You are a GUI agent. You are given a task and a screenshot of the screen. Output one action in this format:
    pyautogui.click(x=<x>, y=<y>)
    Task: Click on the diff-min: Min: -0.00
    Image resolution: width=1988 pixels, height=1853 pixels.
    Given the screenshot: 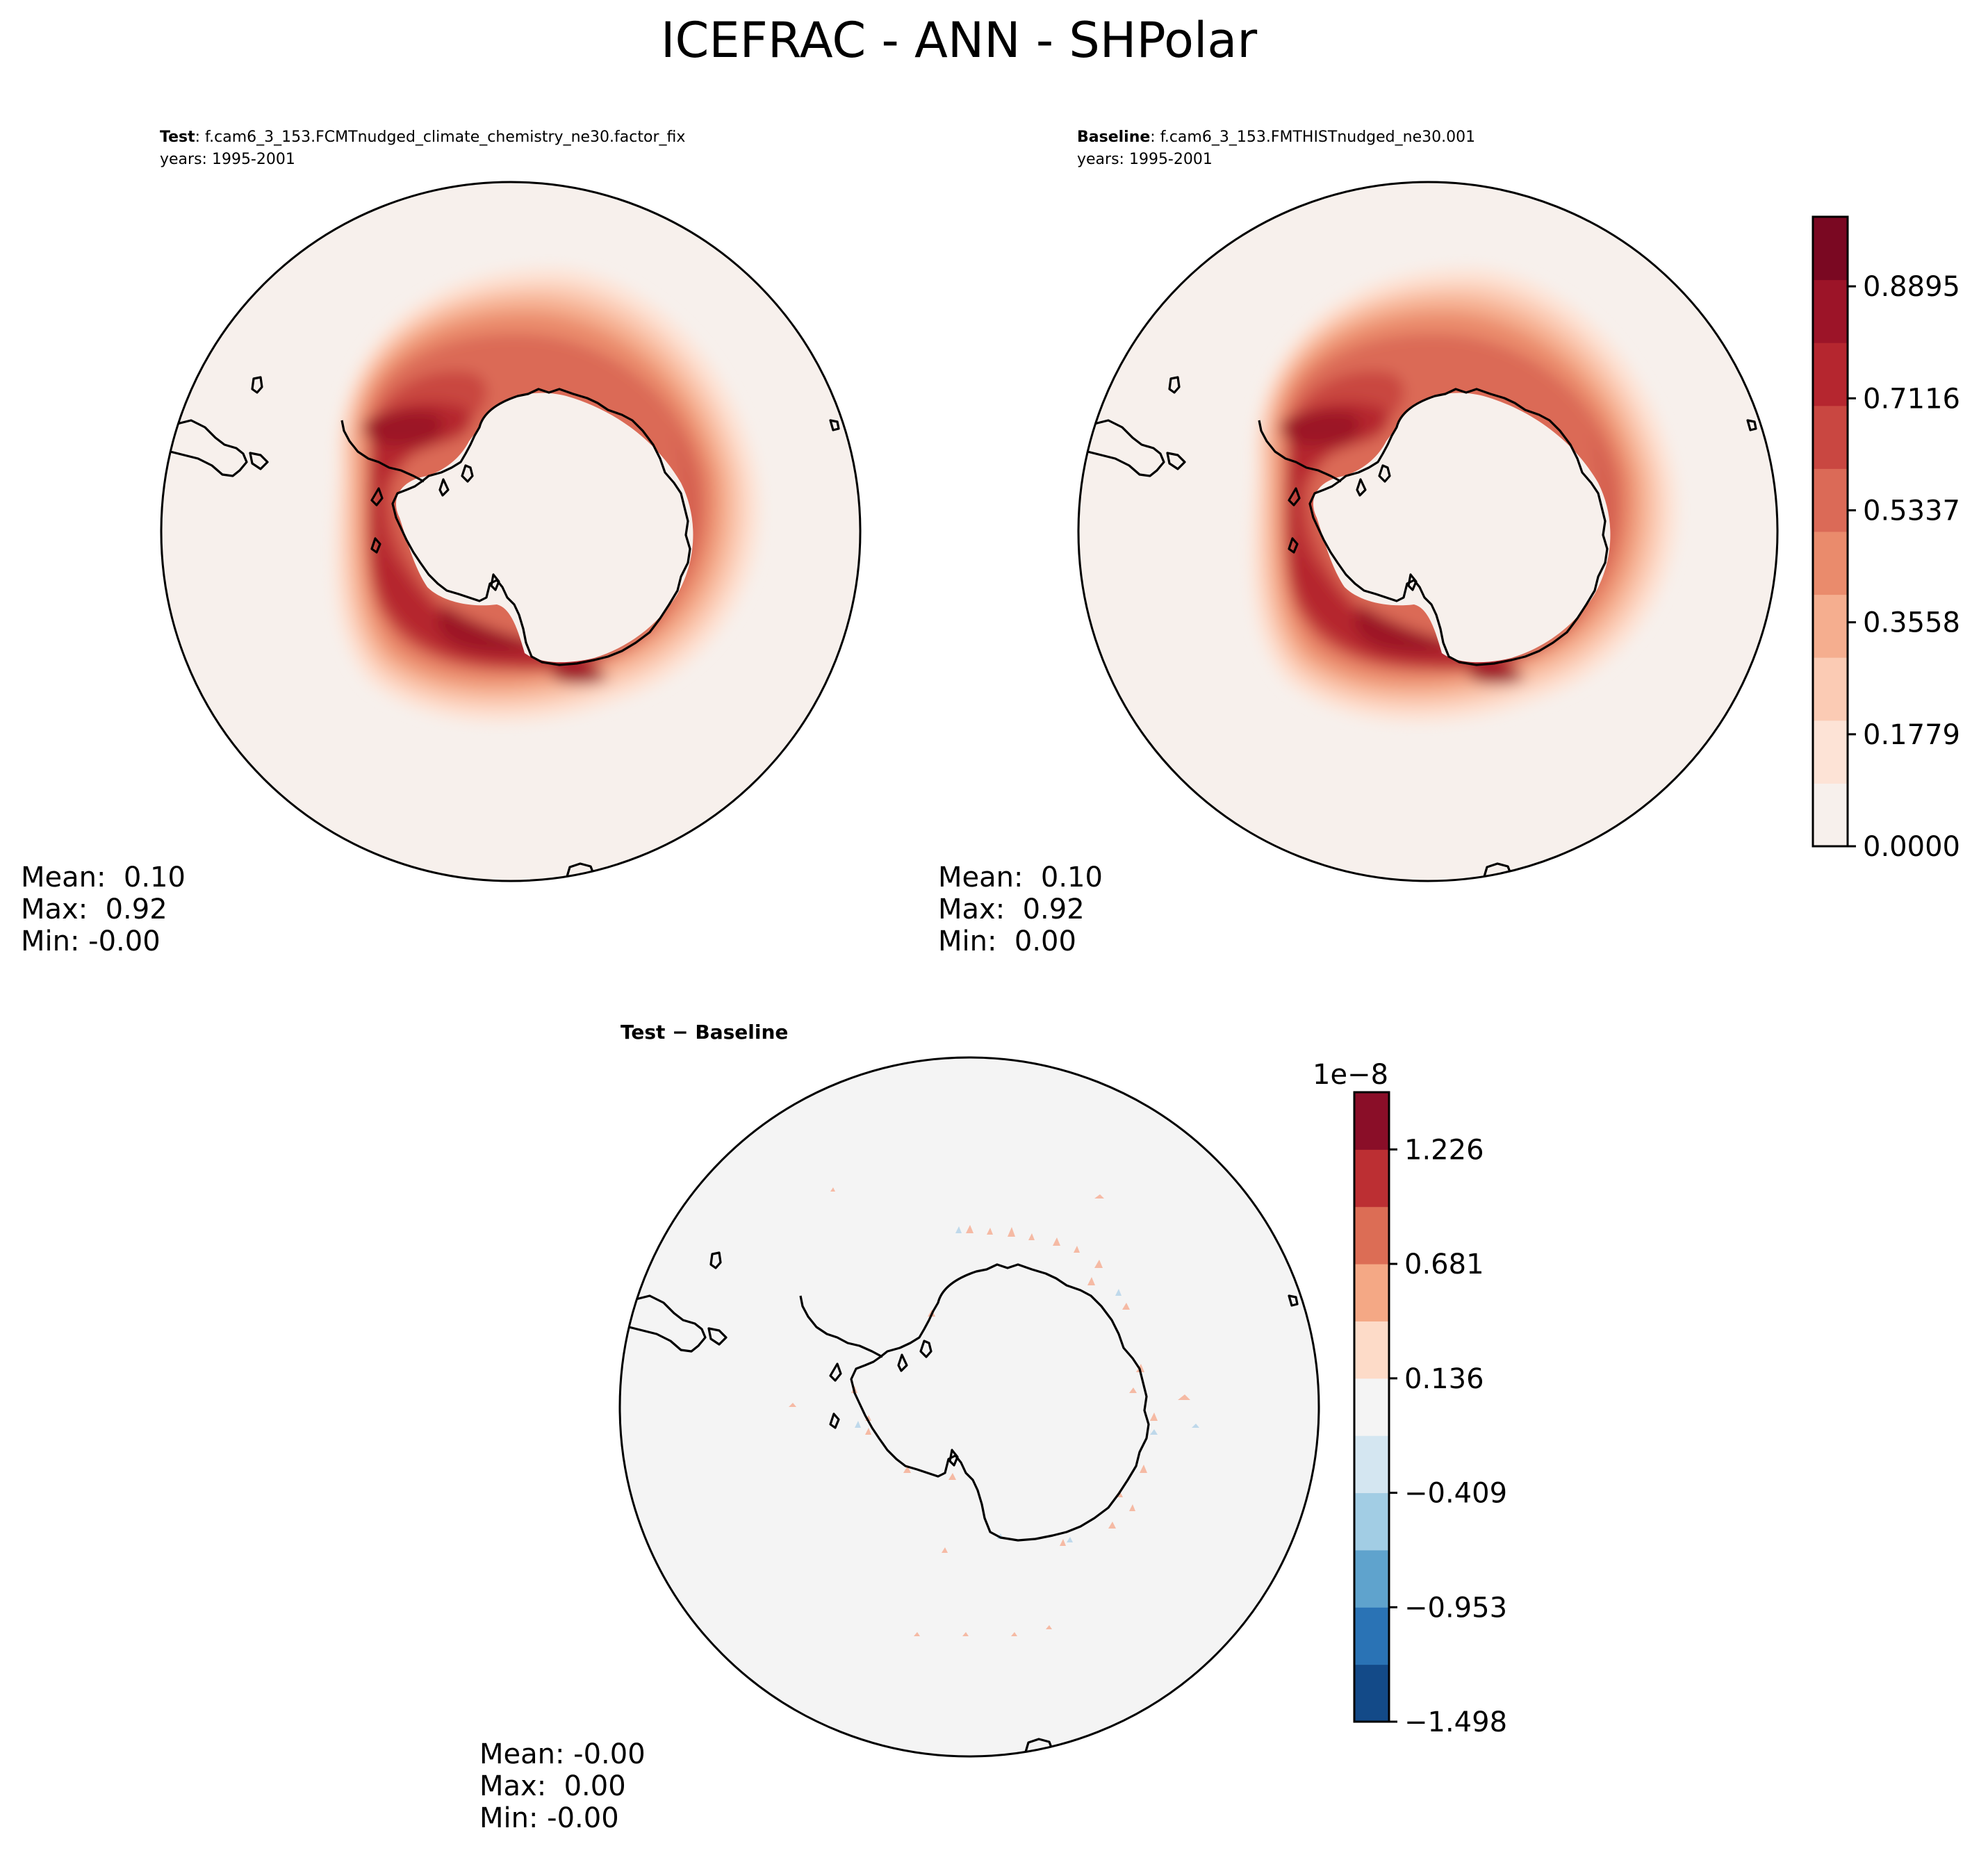 What is the action you would take?
    pyautogui.click(x=549, y=1818)
    